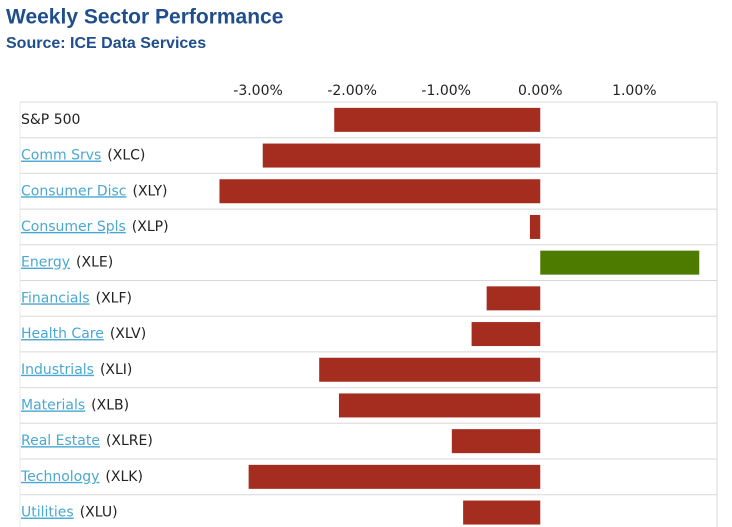  Describe the element at coordinates (114, 298) in the screenshot. I see `ticker: (XLF)` at that location.